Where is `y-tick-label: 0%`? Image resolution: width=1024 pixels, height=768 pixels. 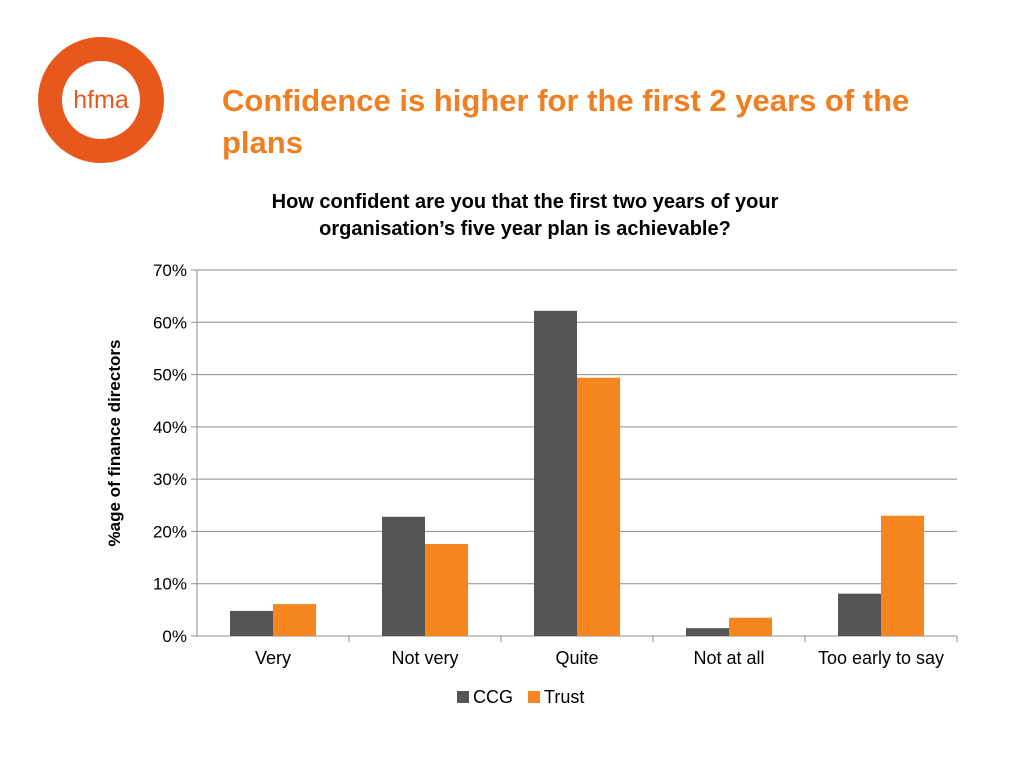
y-tick-label: 0% is located at coordinates (174, 636).